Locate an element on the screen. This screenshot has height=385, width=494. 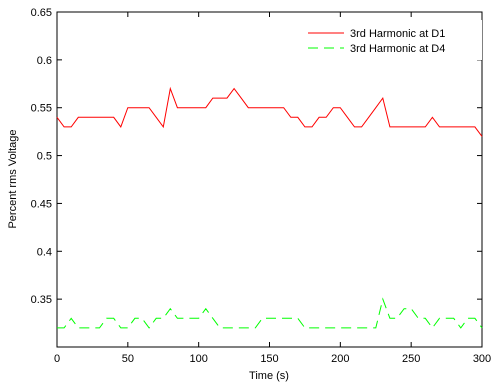
x-tick-label: 0 is located at coordinates (57, 359).